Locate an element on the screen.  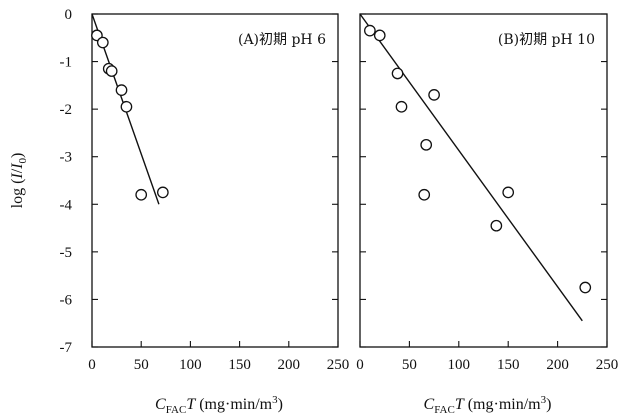
y-tick-label: -1 is located at coordinates (66, 63).